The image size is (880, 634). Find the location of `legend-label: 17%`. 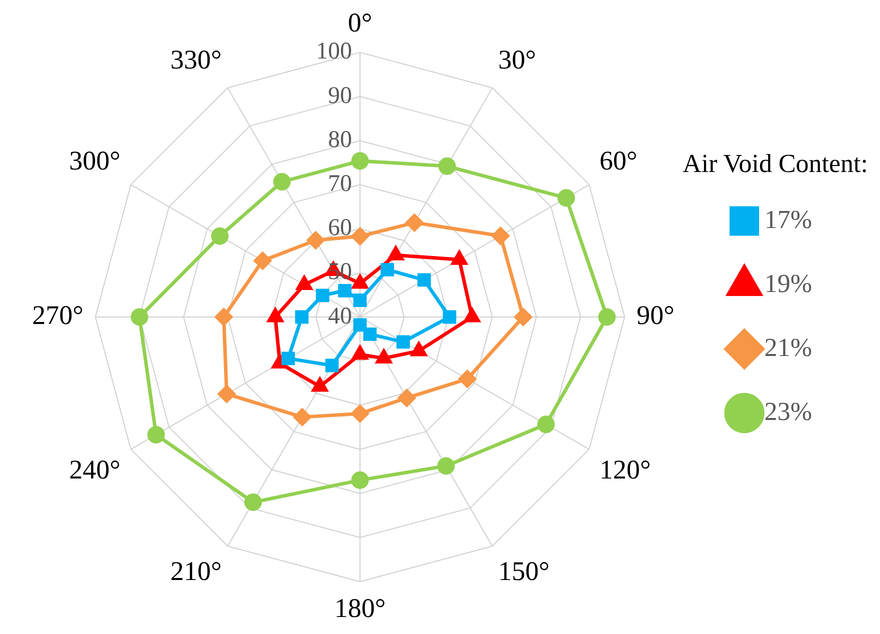

legend-label: 17% is located at coordinates (788, 219).